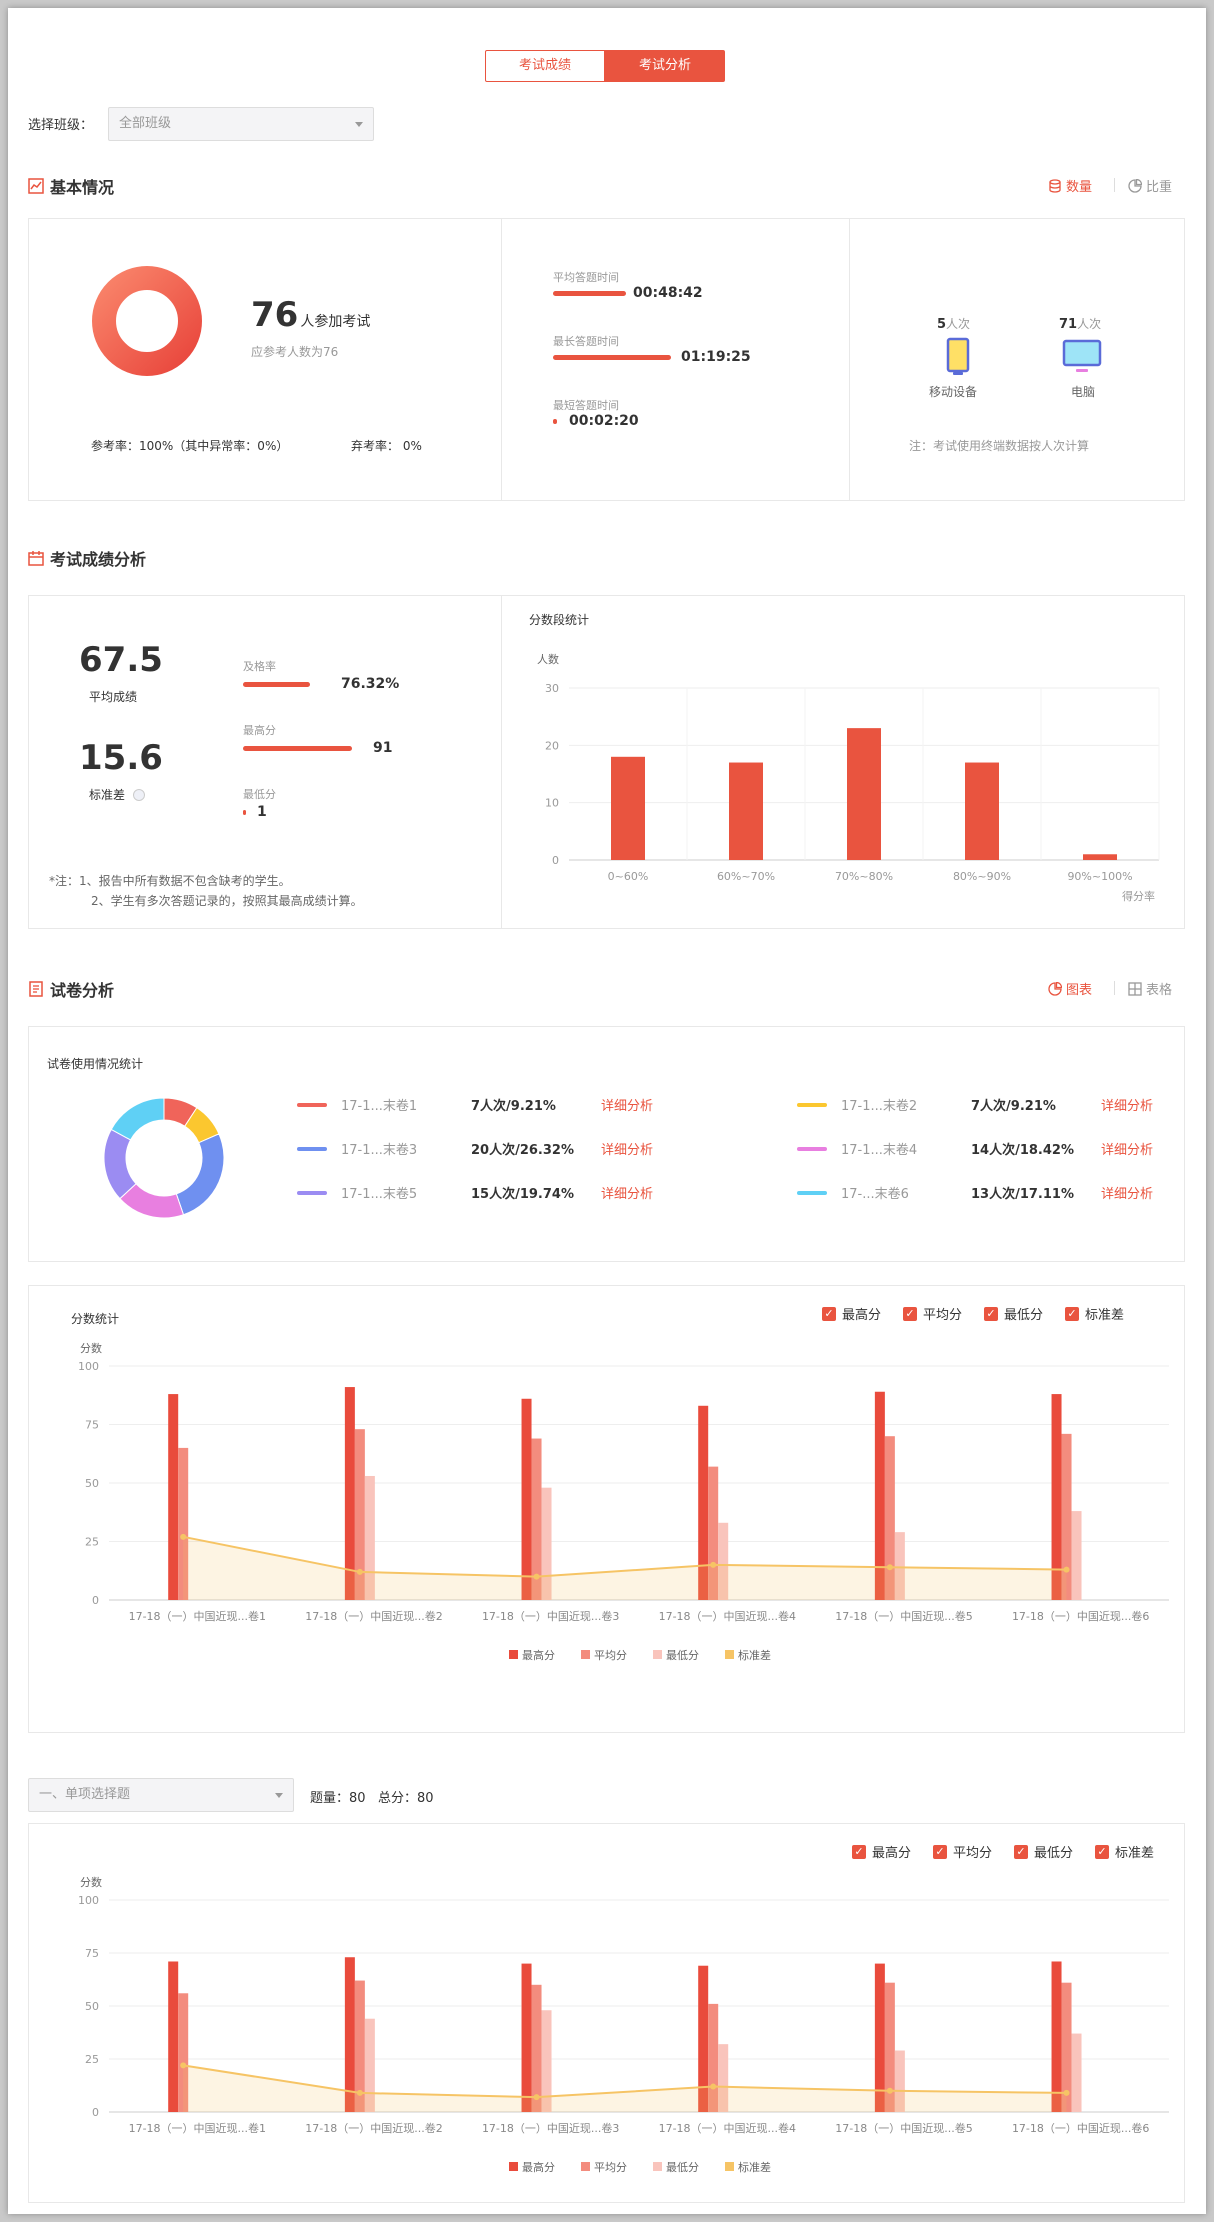 The height and width of the screenshot is (2222, 1214). What do you see at coordinates (139, 794) in the screenshot?
I see `info-icon` at bounding box center [139, 794].